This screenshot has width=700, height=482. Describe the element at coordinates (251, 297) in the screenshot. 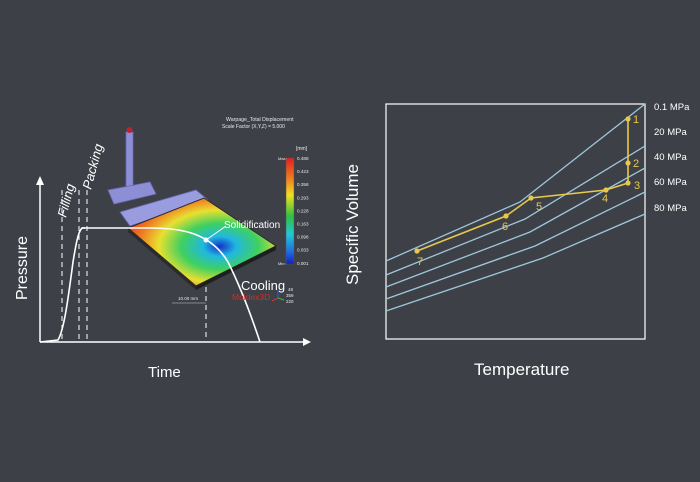

I see `moldex3d-brand: Moldex3D` at that location.